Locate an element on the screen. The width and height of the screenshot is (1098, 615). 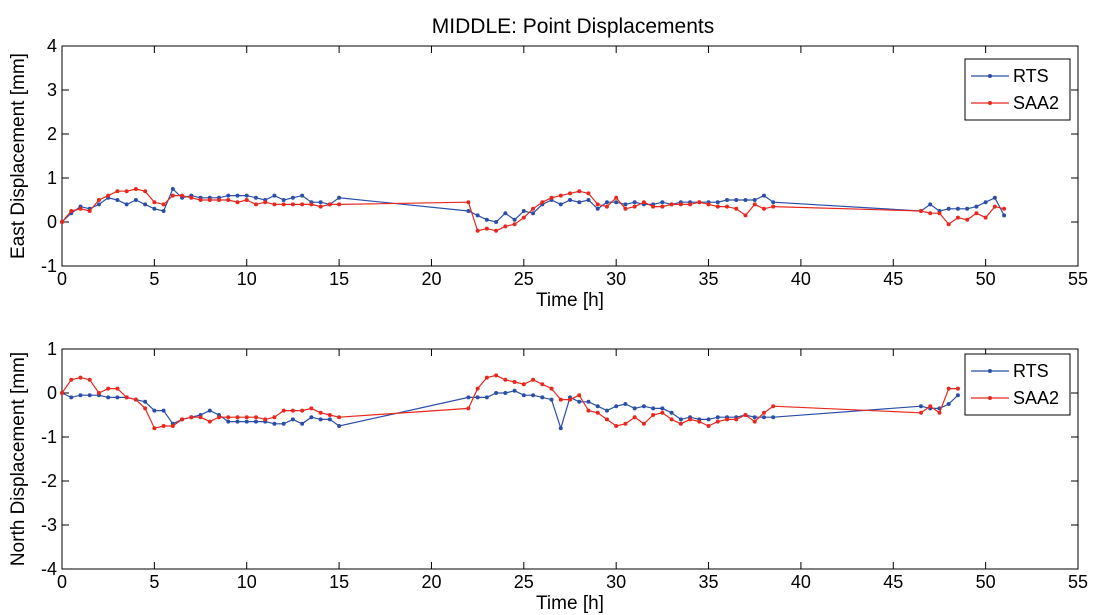
c0-y-tick-label-4: 3 is located at coordinates (52, 90).